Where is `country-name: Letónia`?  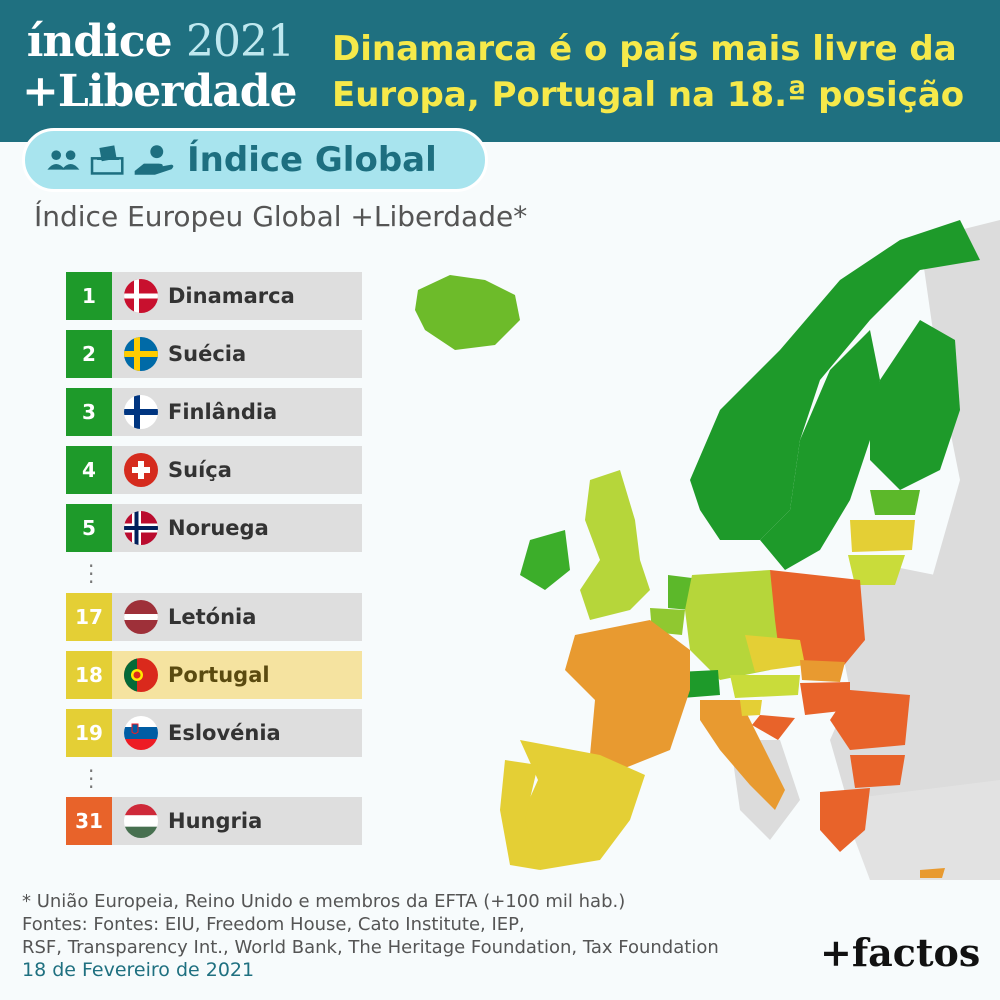 country-name: Letónia is located at coordinates (212, 617).